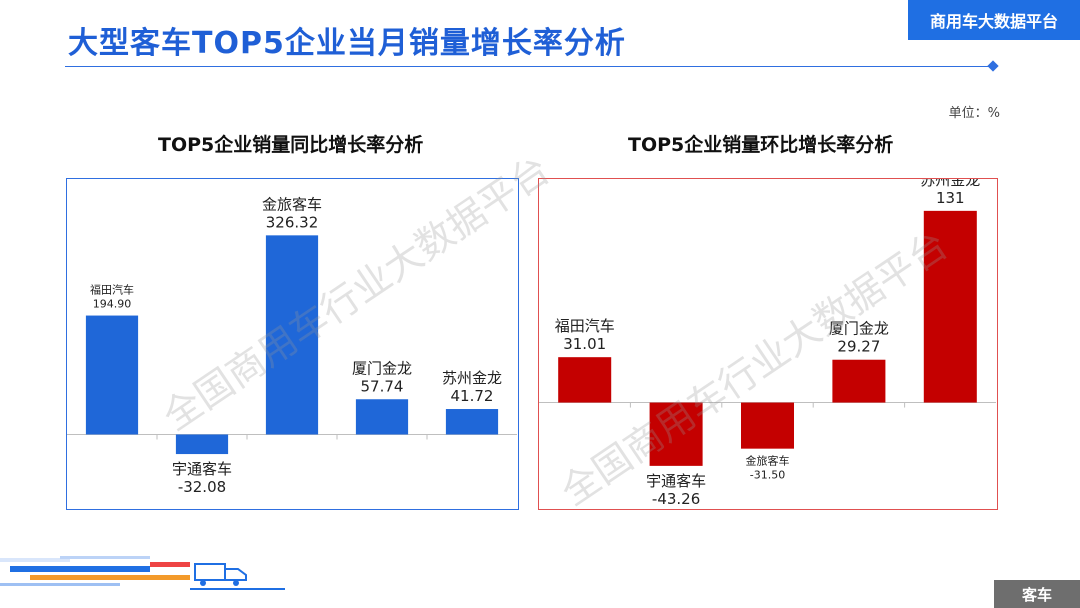 This screenshot has height=608, width=1080. What do you see at coordinates (220, 574) in the screenshot?
I see `truck-icon` at bounding box center [220, 574].